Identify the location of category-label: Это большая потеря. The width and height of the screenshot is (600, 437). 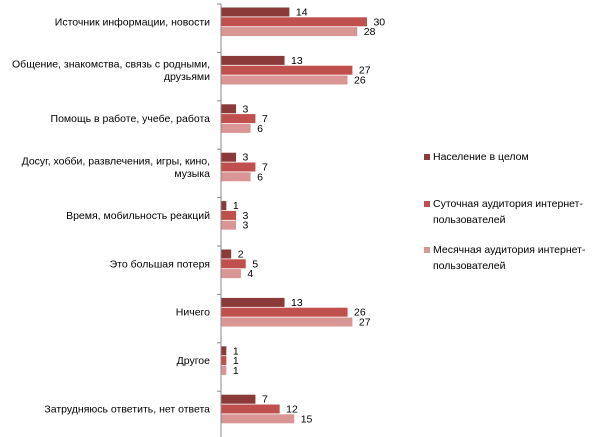
(160, 264).